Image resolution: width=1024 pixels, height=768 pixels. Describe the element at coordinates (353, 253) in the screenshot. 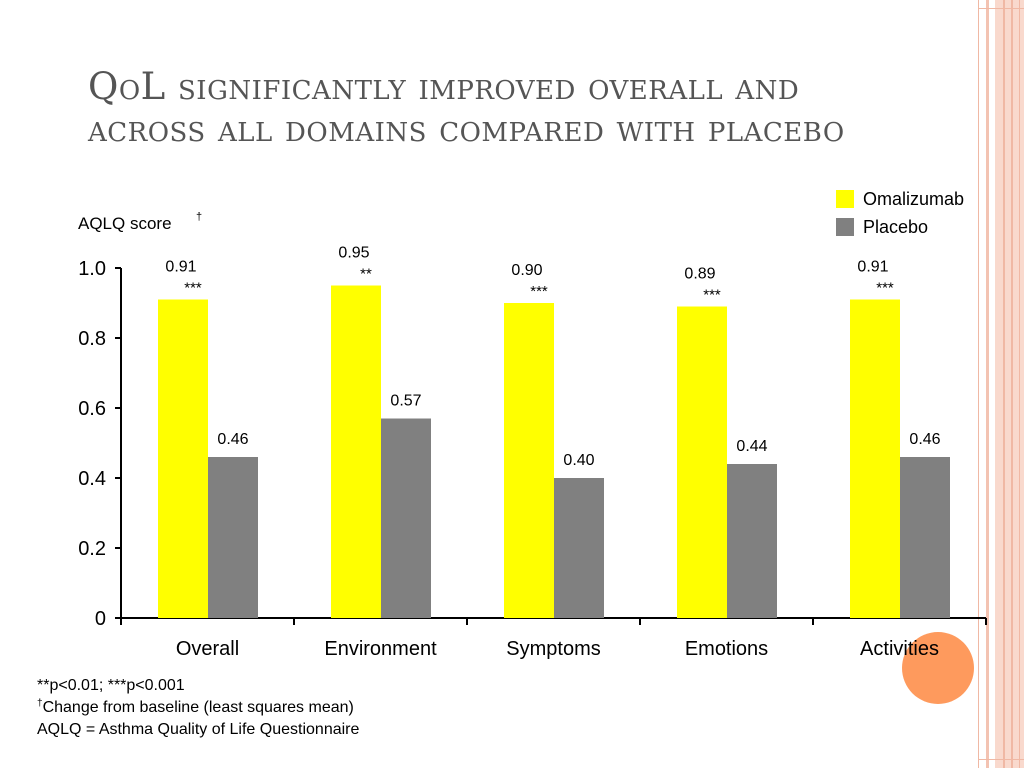

I see `data-label-omalizumab: 0.95` at that location.